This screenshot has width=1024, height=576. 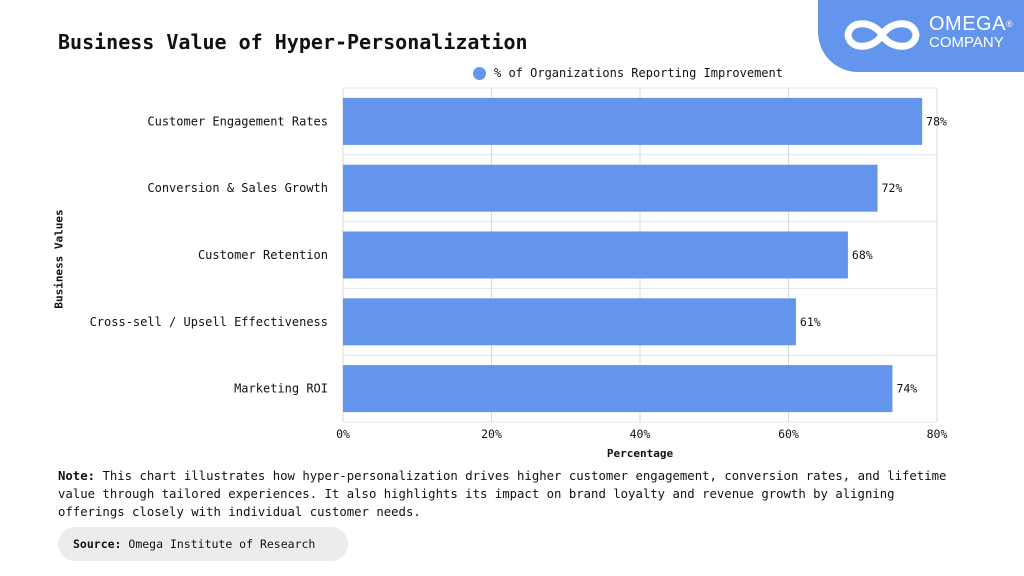 What do you see at coordinates (638, 73) in the screenshot?
I see `legend-label: % of Organizations Reporting Improvement` at bounding box center [638, 73].